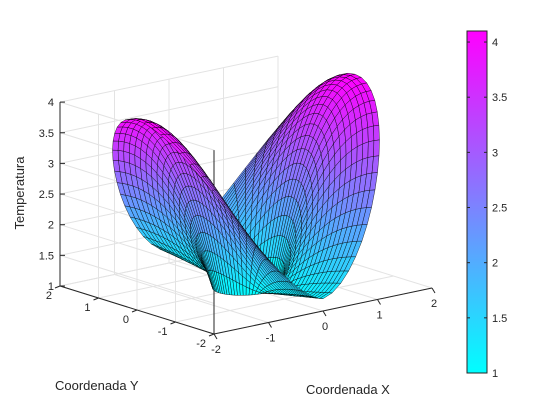 This screenshot has width=560, height=420. What do you see at coordinates (97, 385) in the screenshot?
I see `y-axis-label: Coordenada Y` at bounding box center [97, 385].